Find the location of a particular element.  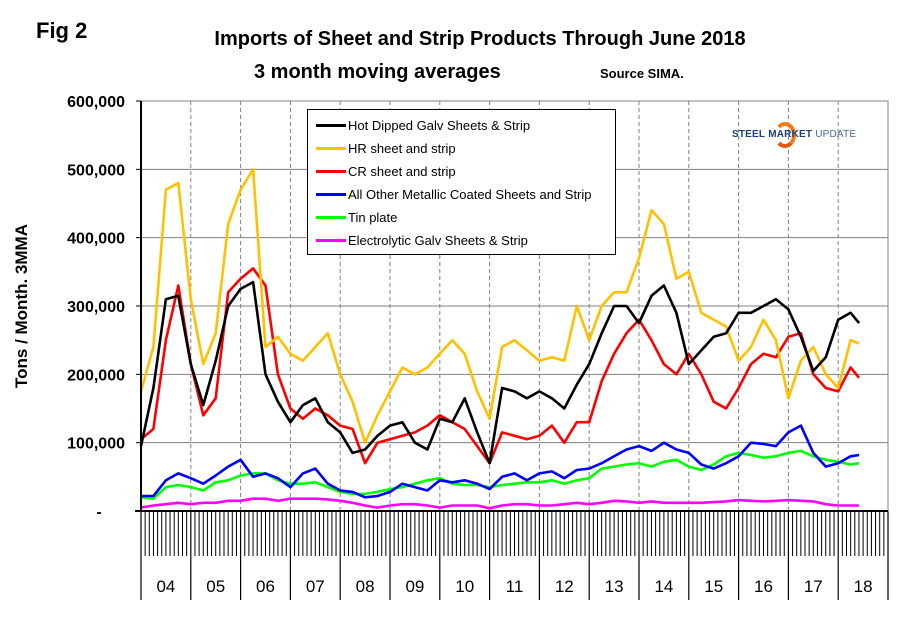

y-tick-label: 100,000 is located at coordinates (96, 444).